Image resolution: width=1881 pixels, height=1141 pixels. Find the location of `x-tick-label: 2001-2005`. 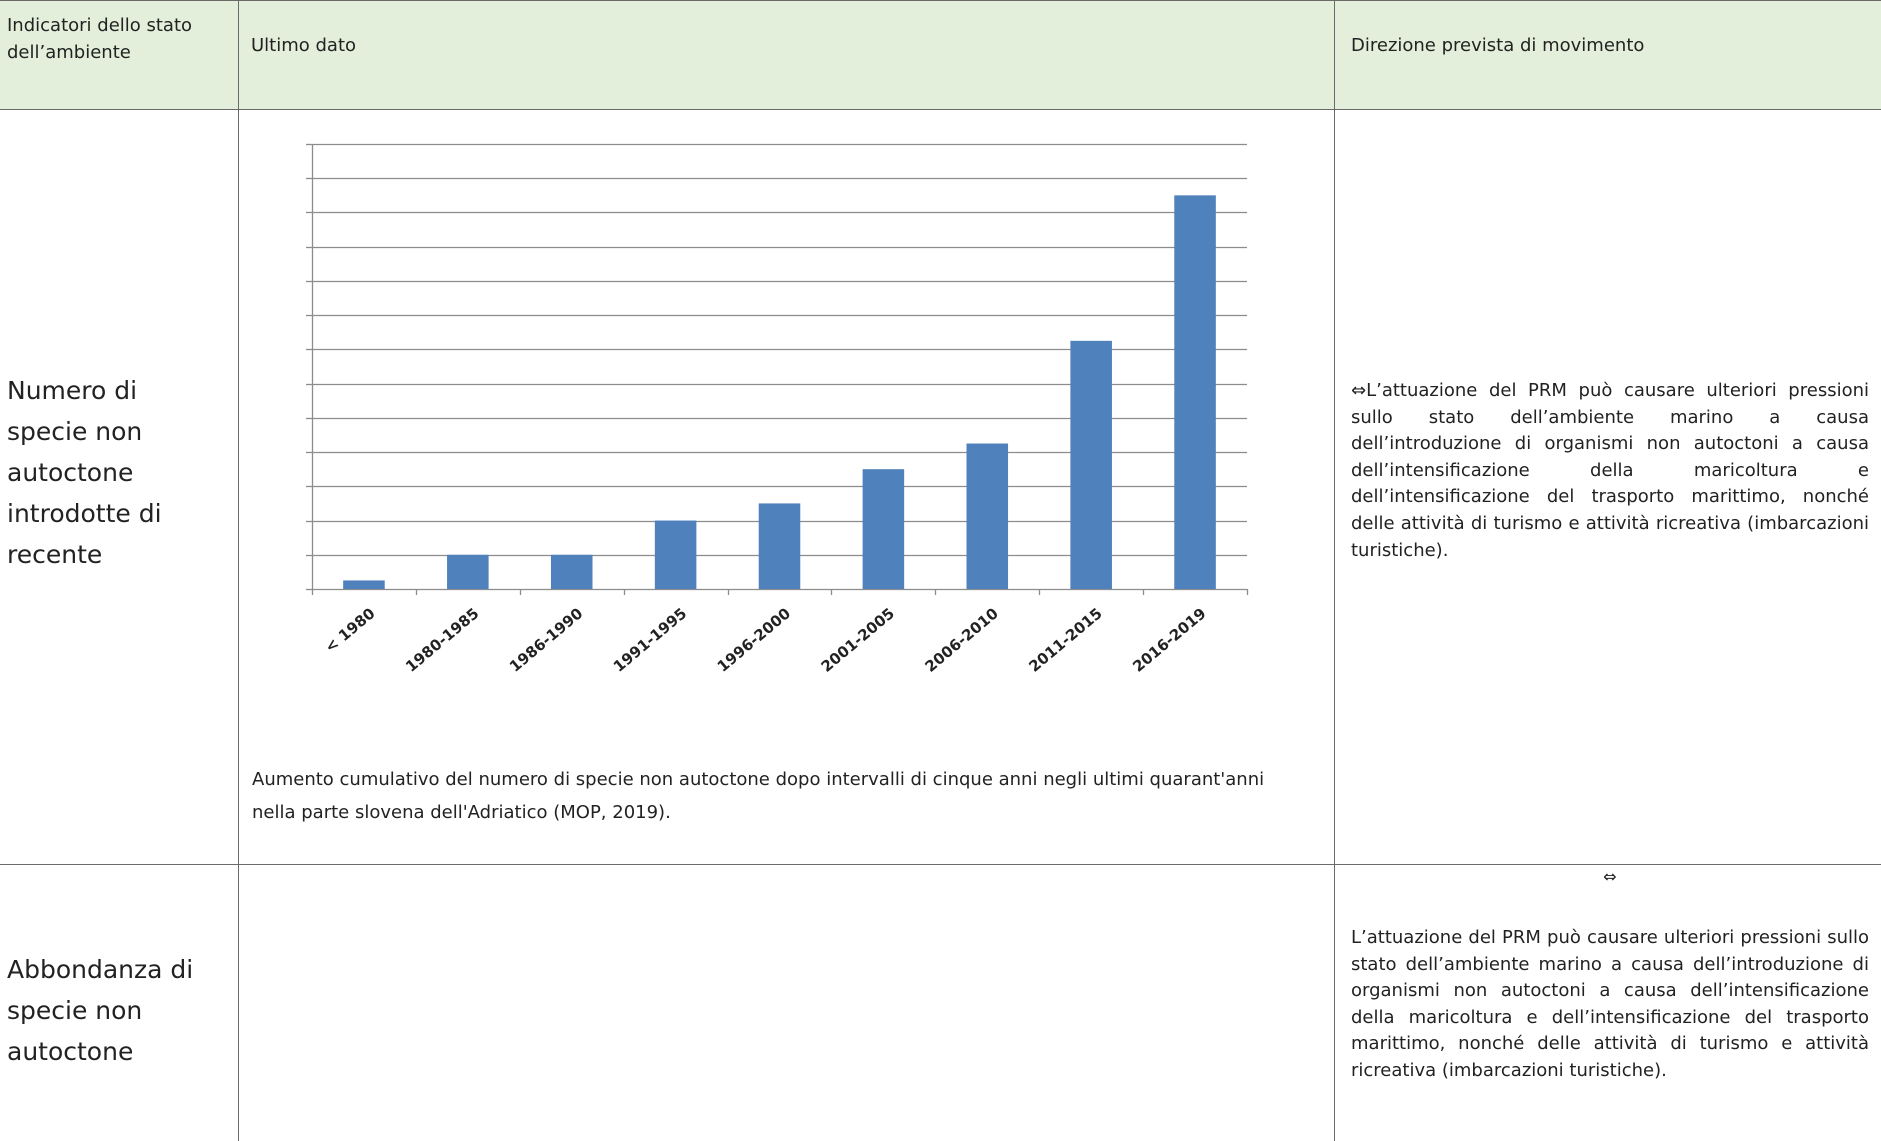

x-tick-label: 2001-2005 is located at coordinates (858, 639).